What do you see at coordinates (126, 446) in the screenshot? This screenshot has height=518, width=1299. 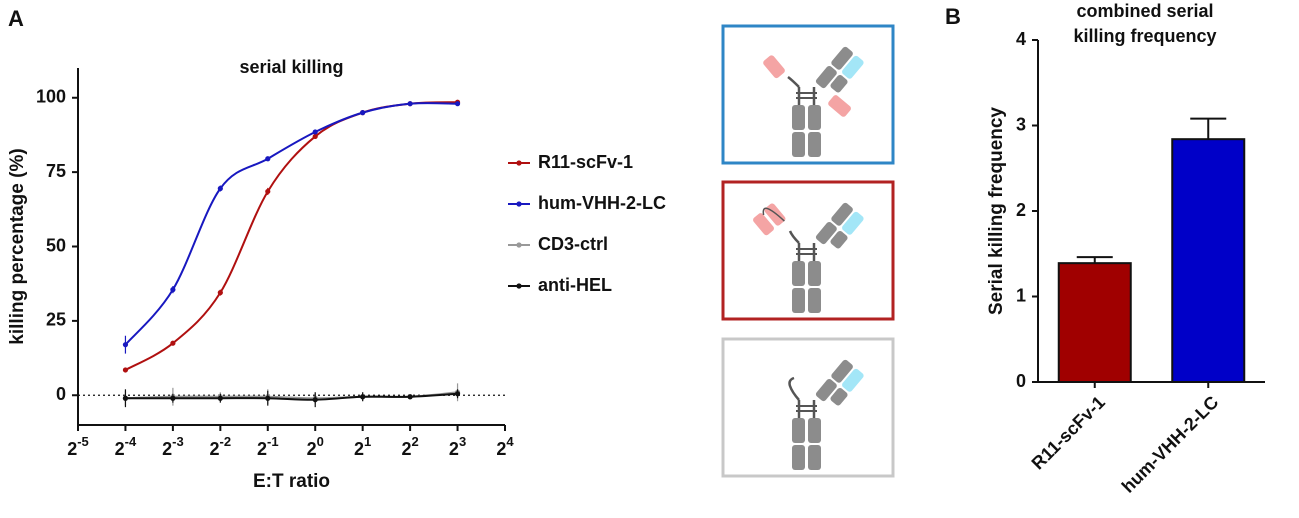 I see `x-tick-label: 2-4` at bounding box center [126, 446].